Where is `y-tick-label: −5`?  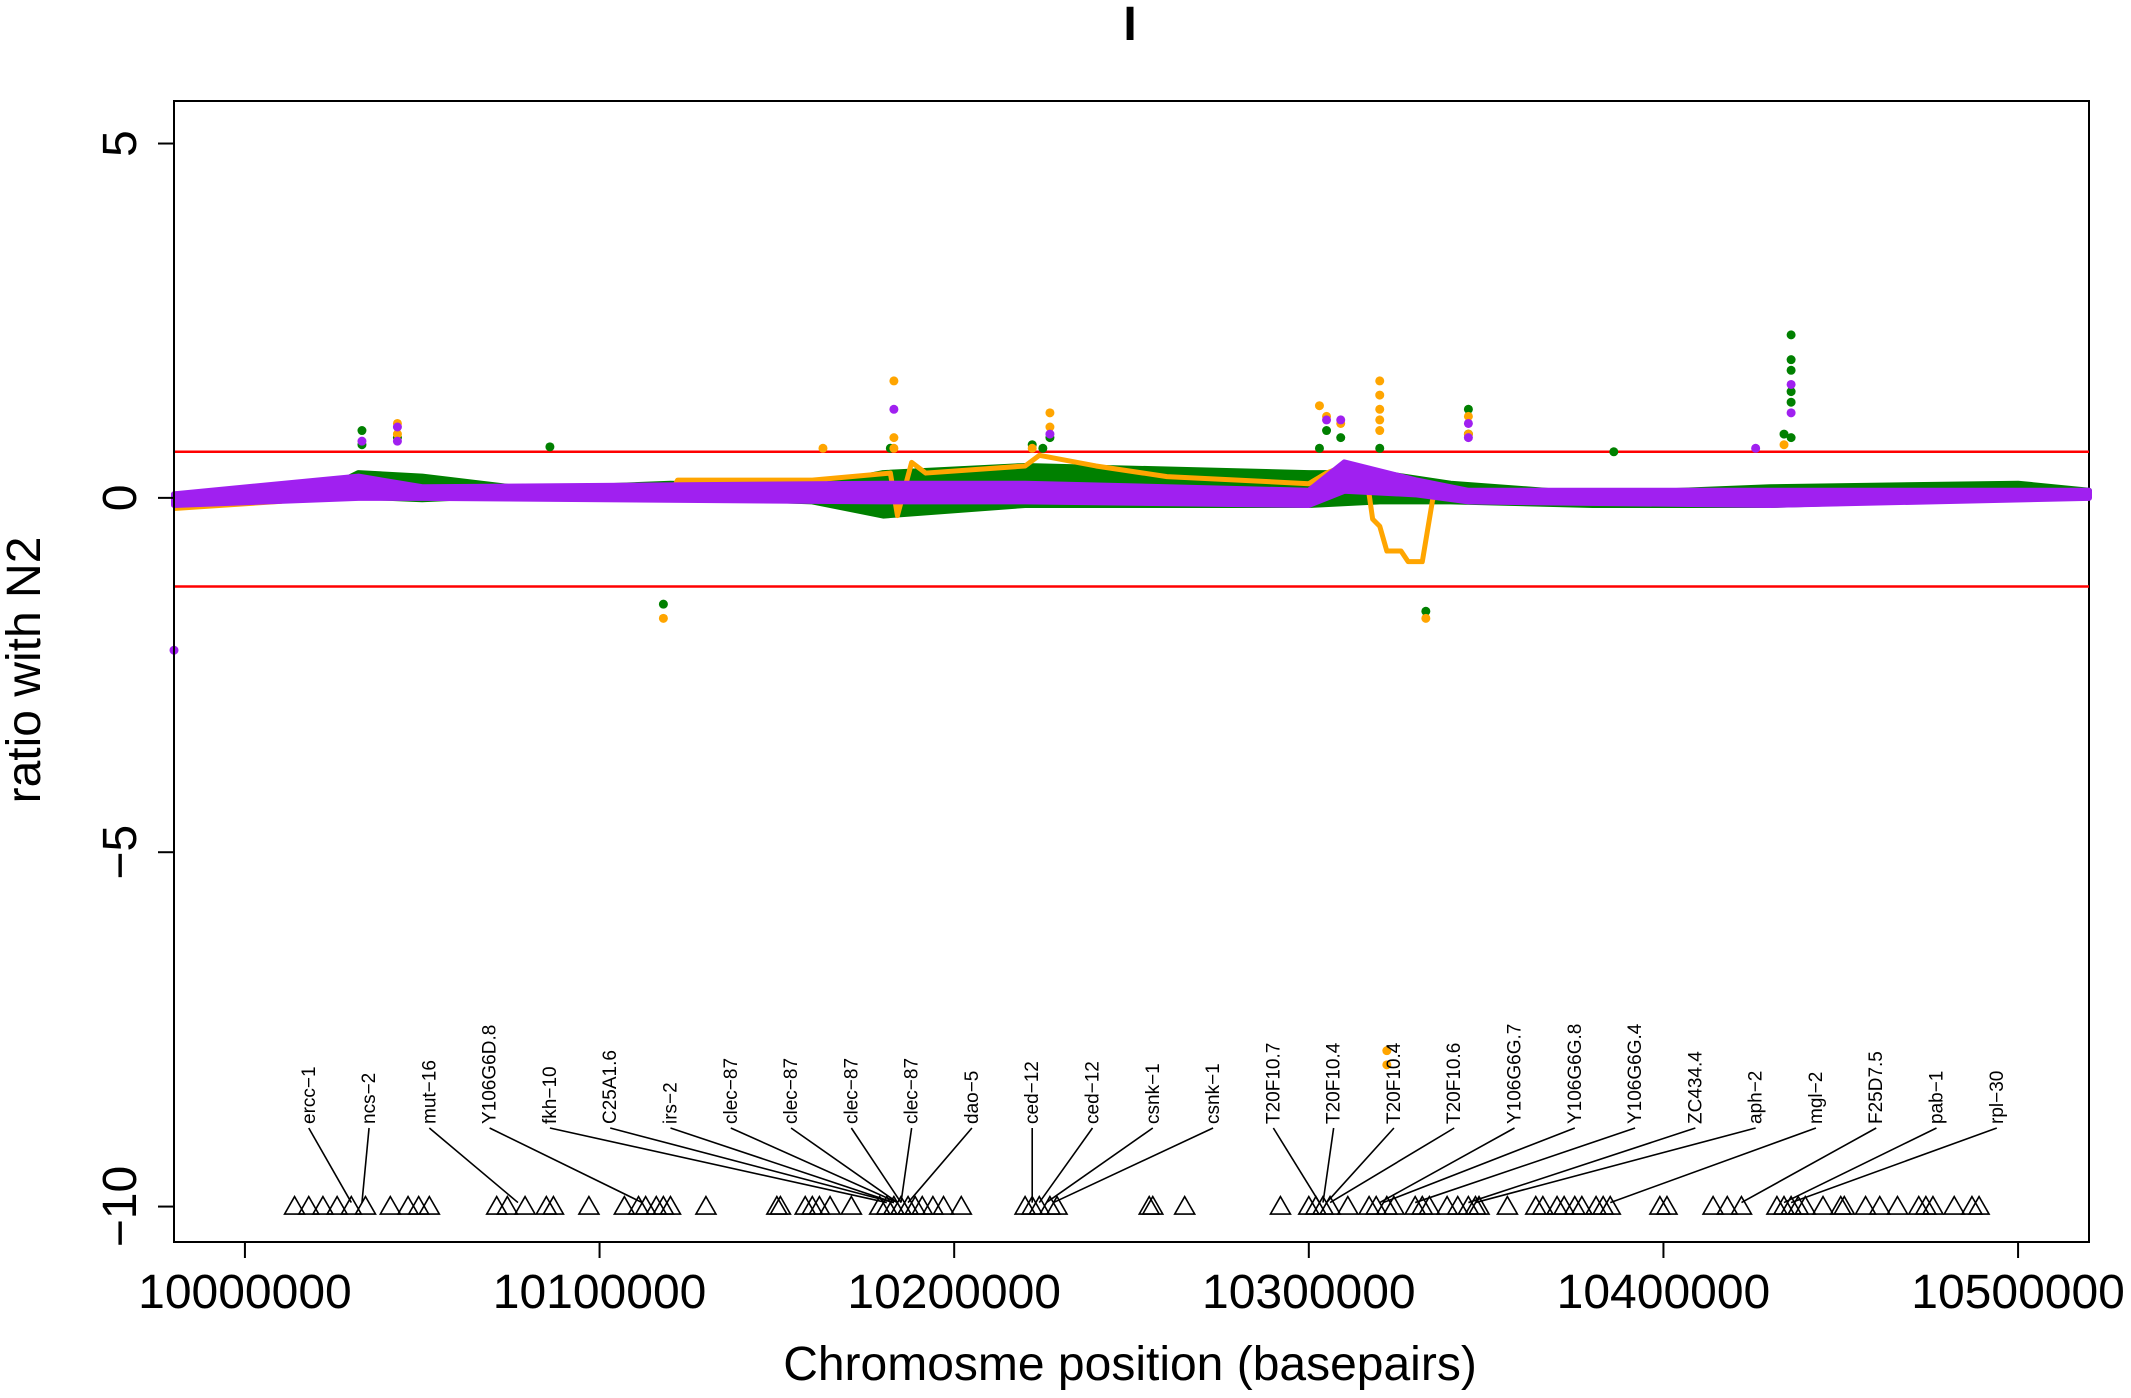
y-tick-label: −5 is located at coordinates (120, 852).